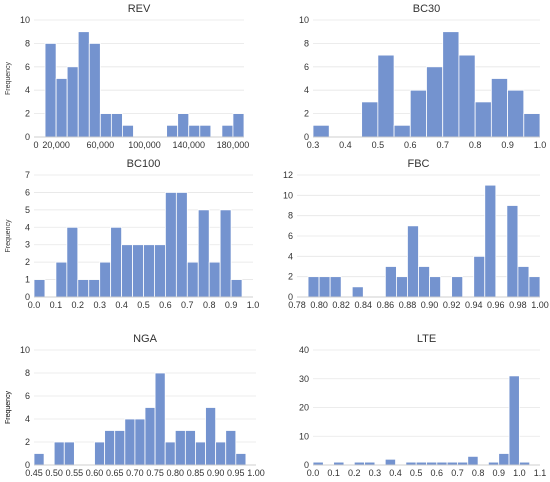 This screenshot has width=550, height=482. I want to click on x-tick-label: 0.96, so click(496, 305).